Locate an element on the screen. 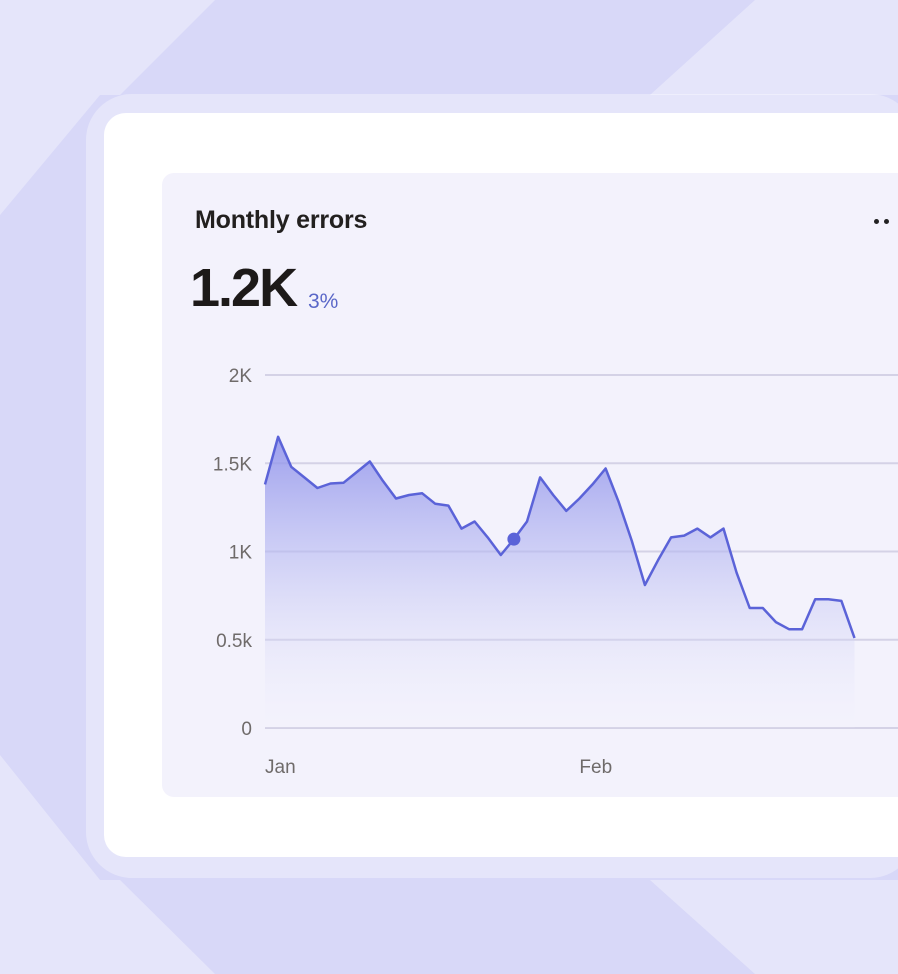 This screenshot has height=974, width=898. more-horizontal-icon is located at coordinates (886, 221).